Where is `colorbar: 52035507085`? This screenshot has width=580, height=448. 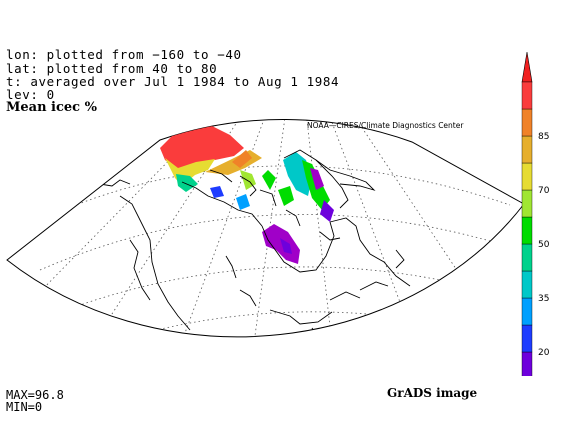
colorbar: 52035507085 is located at coordinates (535, 213).